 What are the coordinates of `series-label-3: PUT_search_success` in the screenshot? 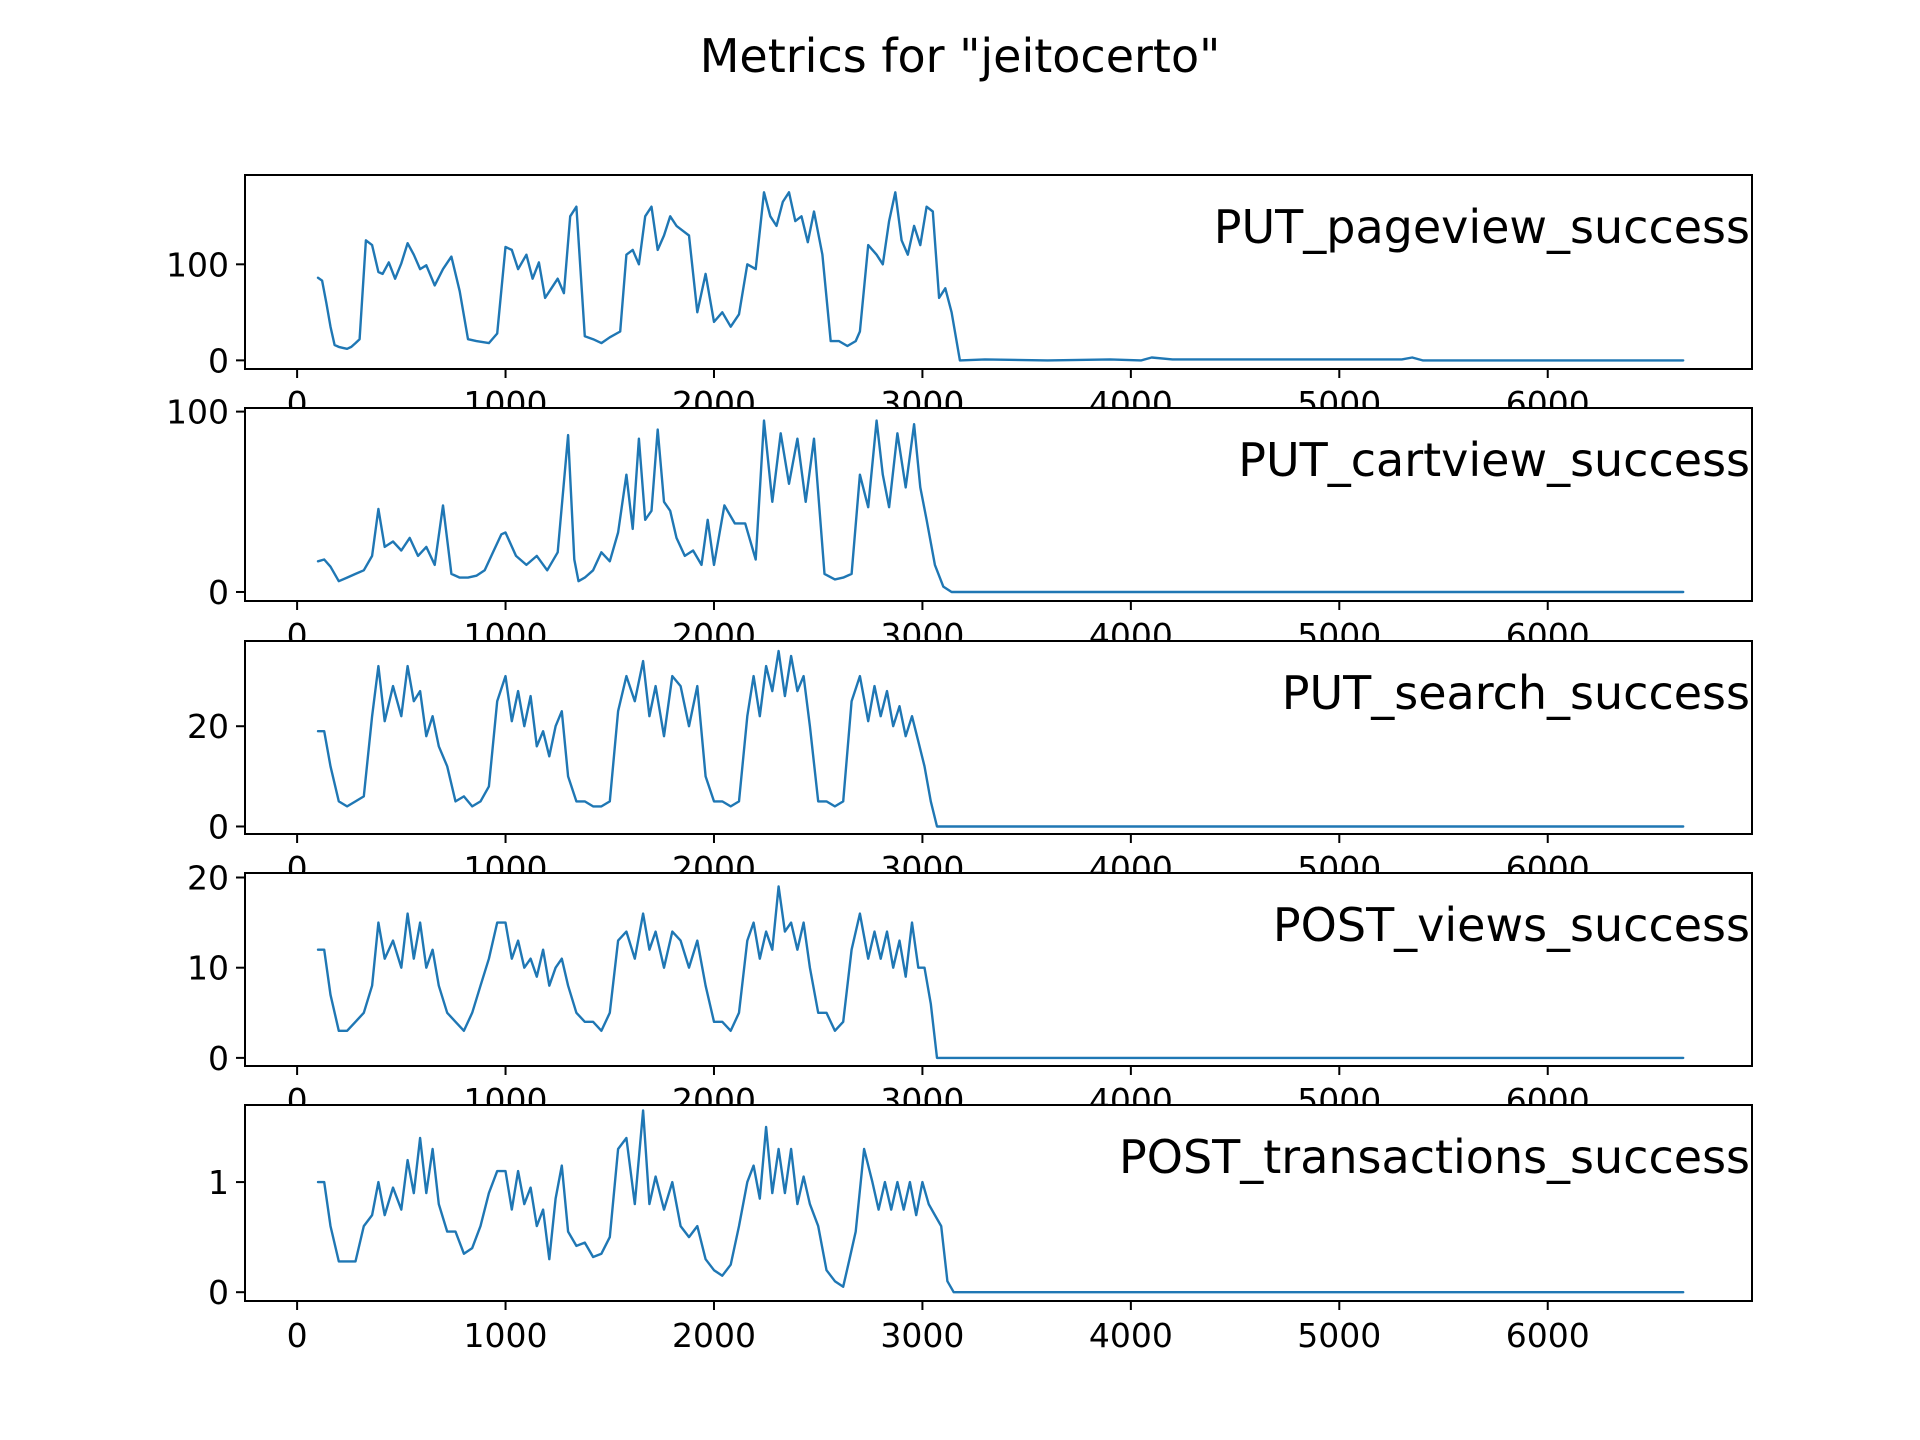 It's located at (1516, 693).